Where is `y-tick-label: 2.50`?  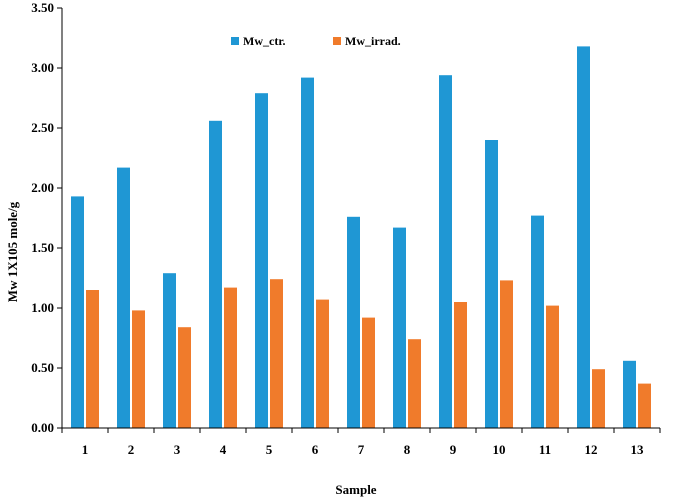
y-tick-label: 2.50 is located at coordinates (42, 127).